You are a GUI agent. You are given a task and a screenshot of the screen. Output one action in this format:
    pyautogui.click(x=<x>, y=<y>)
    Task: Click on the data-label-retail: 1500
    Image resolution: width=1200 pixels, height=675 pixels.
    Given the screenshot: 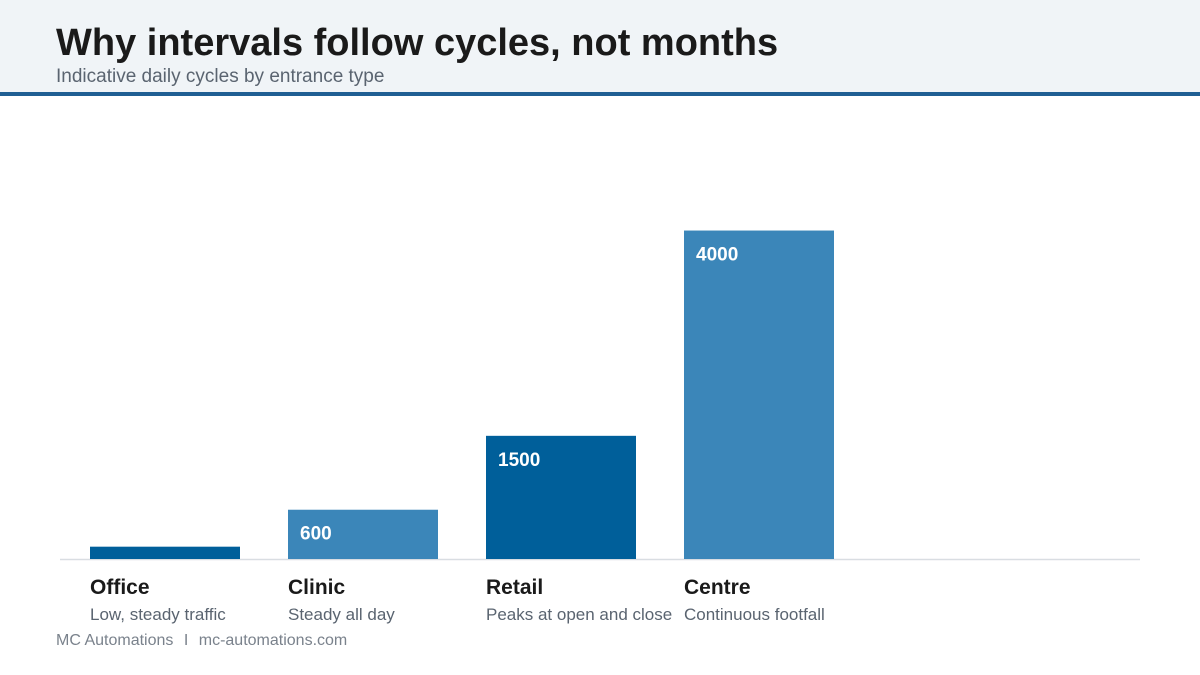 What is the action you would take?
    pyautogui.click(x=519, y=460)
    